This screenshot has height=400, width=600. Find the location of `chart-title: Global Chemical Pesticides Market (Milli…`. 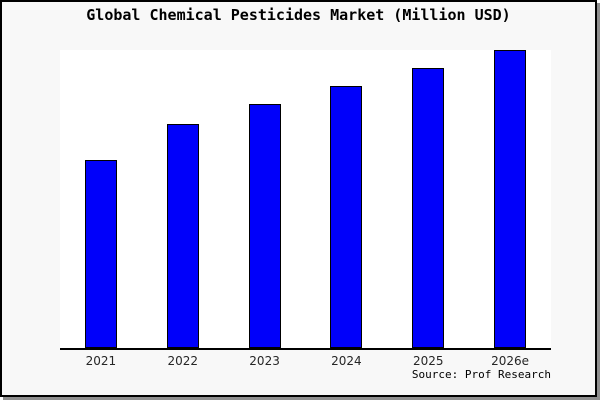

chart-title: Global Chemical Pesticides Market (Milli… is located at coordinates (298, 15).